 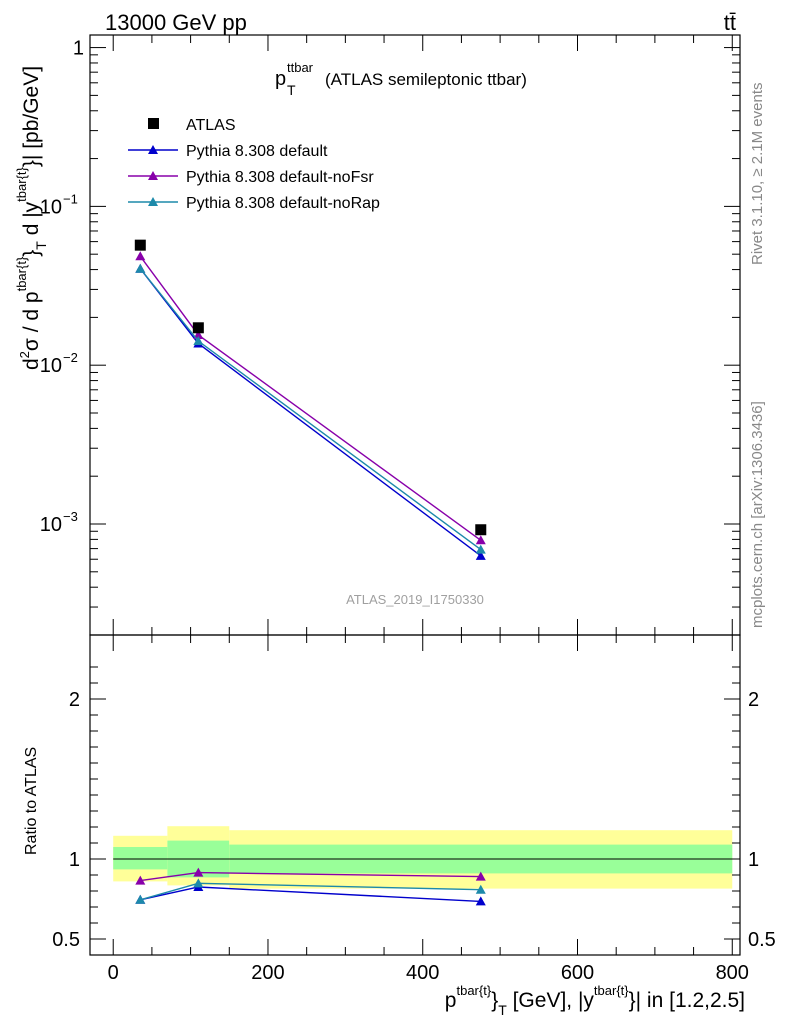 What do you see at coordinates (74, 860) in the screenshot?
I see `ratio-y-tick-label: 1` at bounding box center [74, 860].